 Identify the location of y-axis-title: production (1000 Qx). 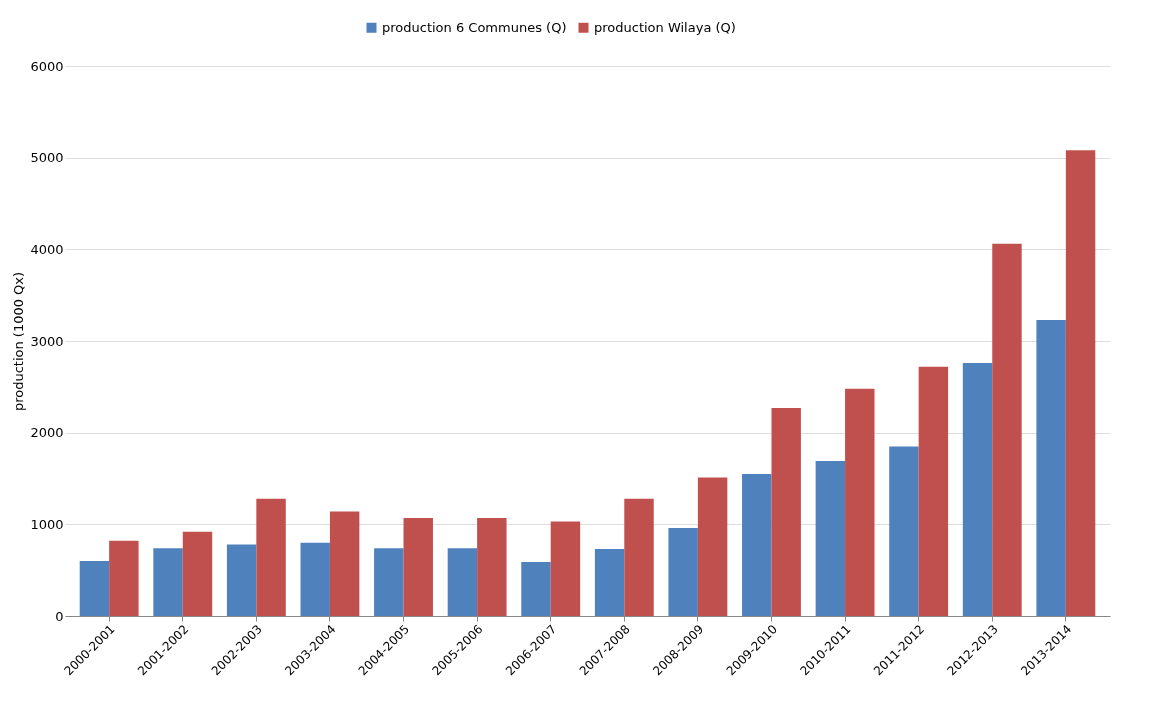
(19, 341).